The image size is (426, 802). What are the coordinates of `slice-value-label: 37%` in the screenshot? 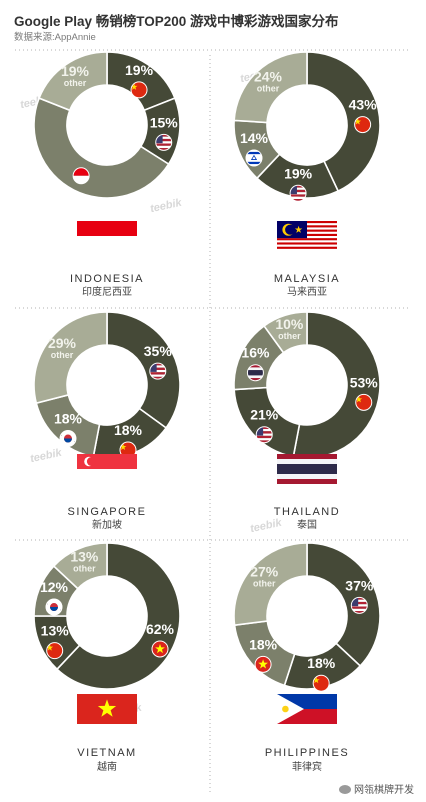 It's located at (359, 585).